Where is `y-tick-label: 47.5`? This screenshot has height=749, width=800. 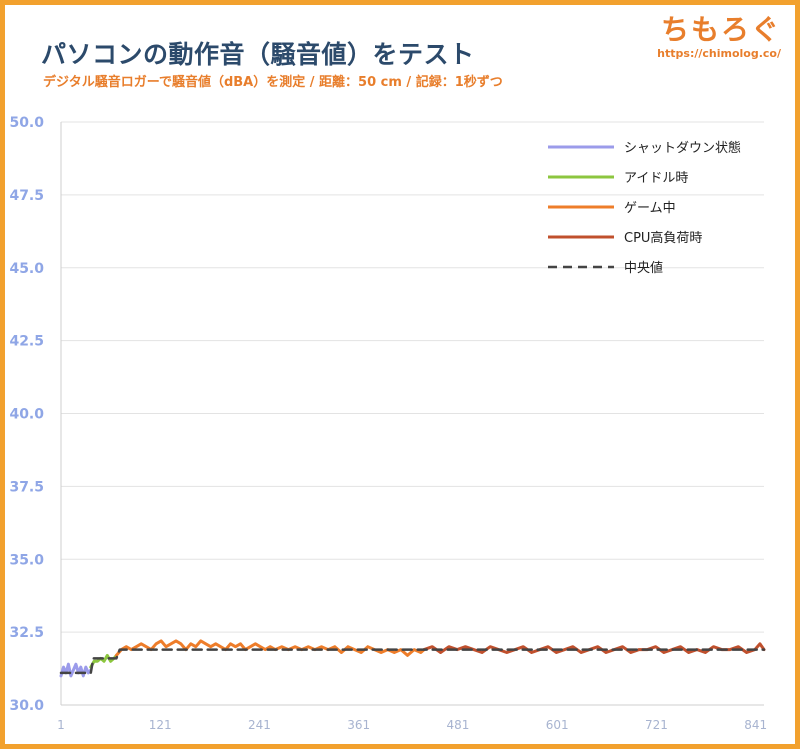 y-tick-label: 47.5 is located at coordinates (26, 196).